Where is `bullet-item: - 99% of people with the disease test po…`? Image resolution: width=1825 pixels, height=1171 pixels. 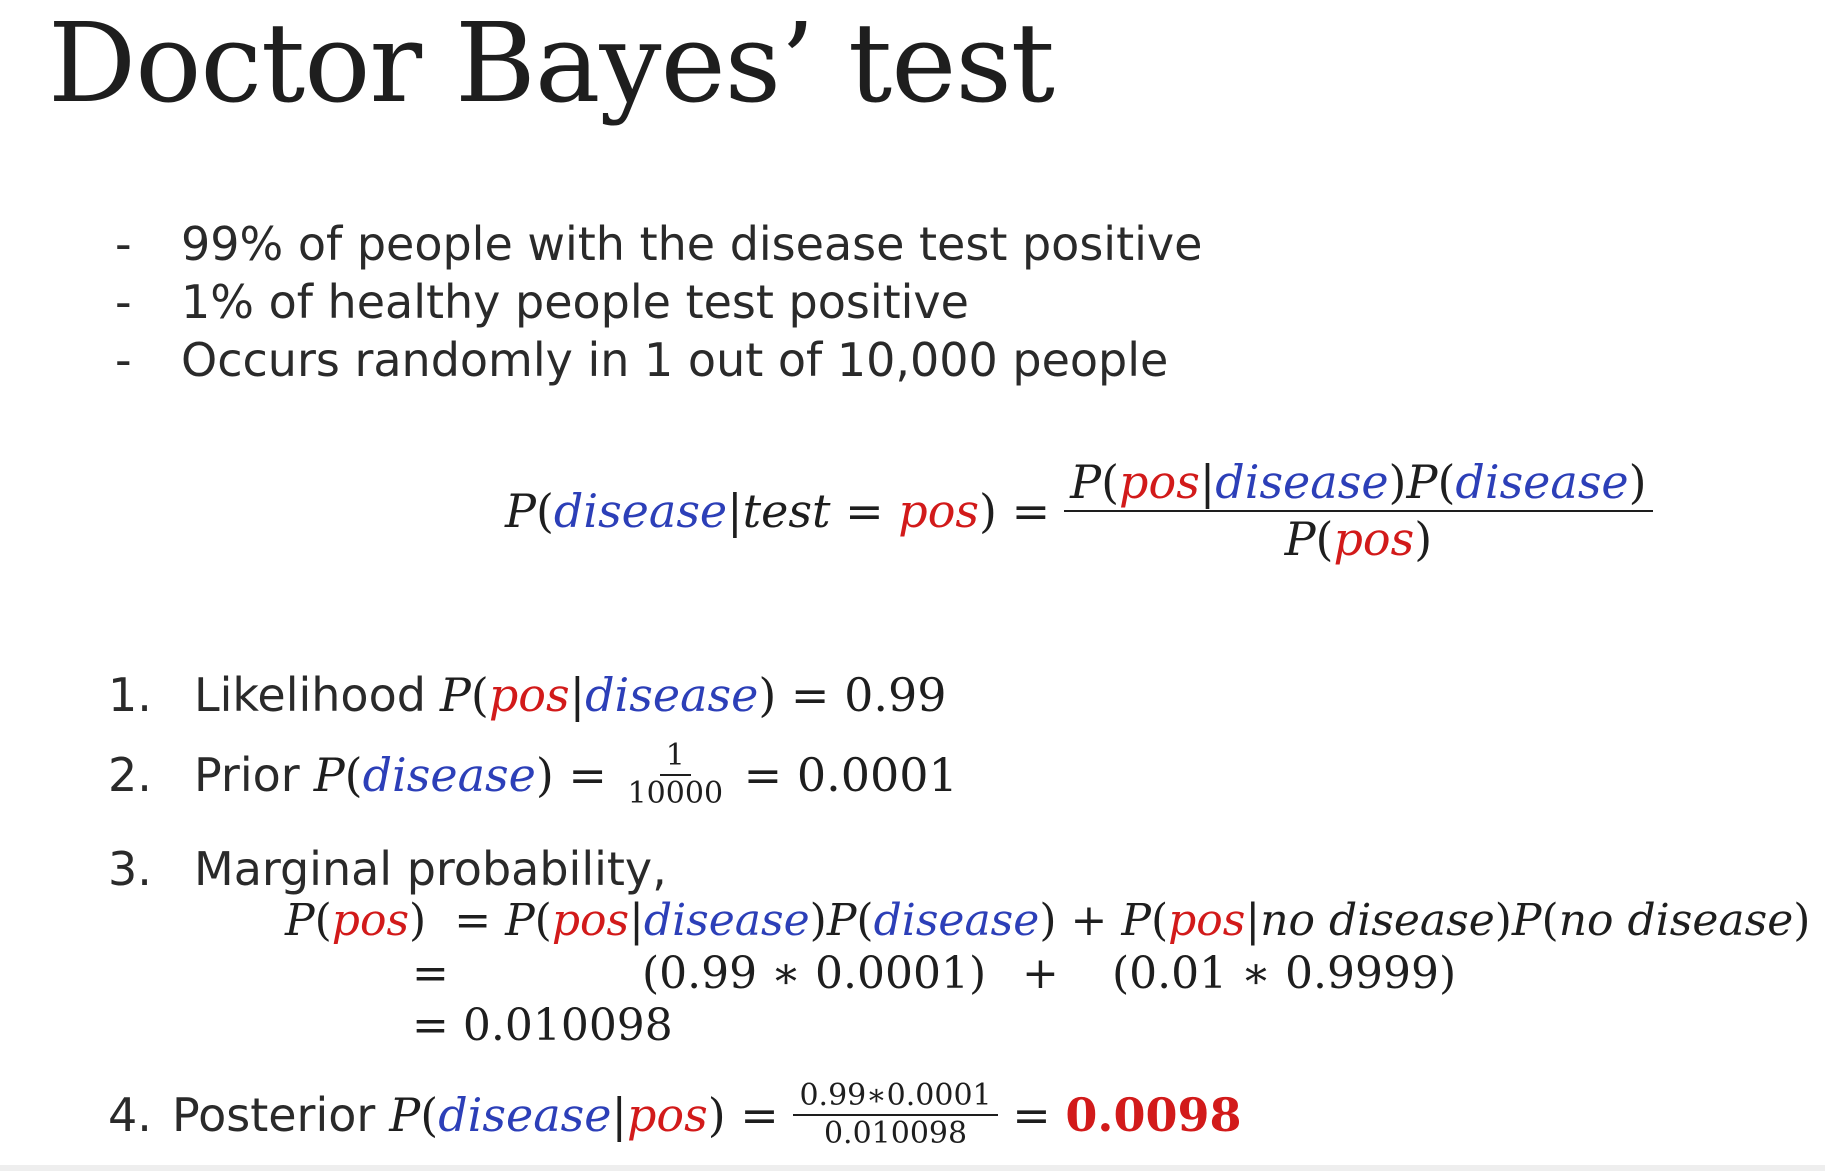
bullet-item: - 99% of people with the disease test po… is located at coordinates (658, 244).